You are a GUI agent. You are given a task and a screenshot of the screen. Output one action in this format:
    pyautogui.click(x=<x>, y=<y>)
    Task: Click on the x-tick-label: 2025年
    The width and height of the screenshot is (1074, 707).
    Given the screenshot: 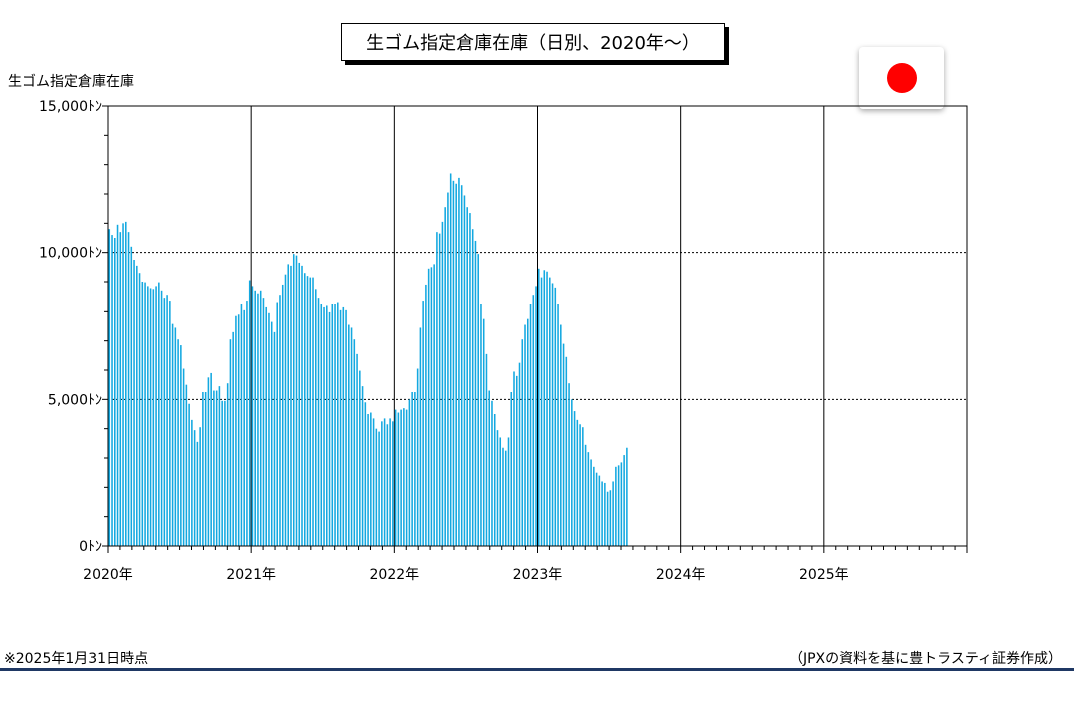 What is the action you would take?
    pyautogui.click(x=824, y=575)
    